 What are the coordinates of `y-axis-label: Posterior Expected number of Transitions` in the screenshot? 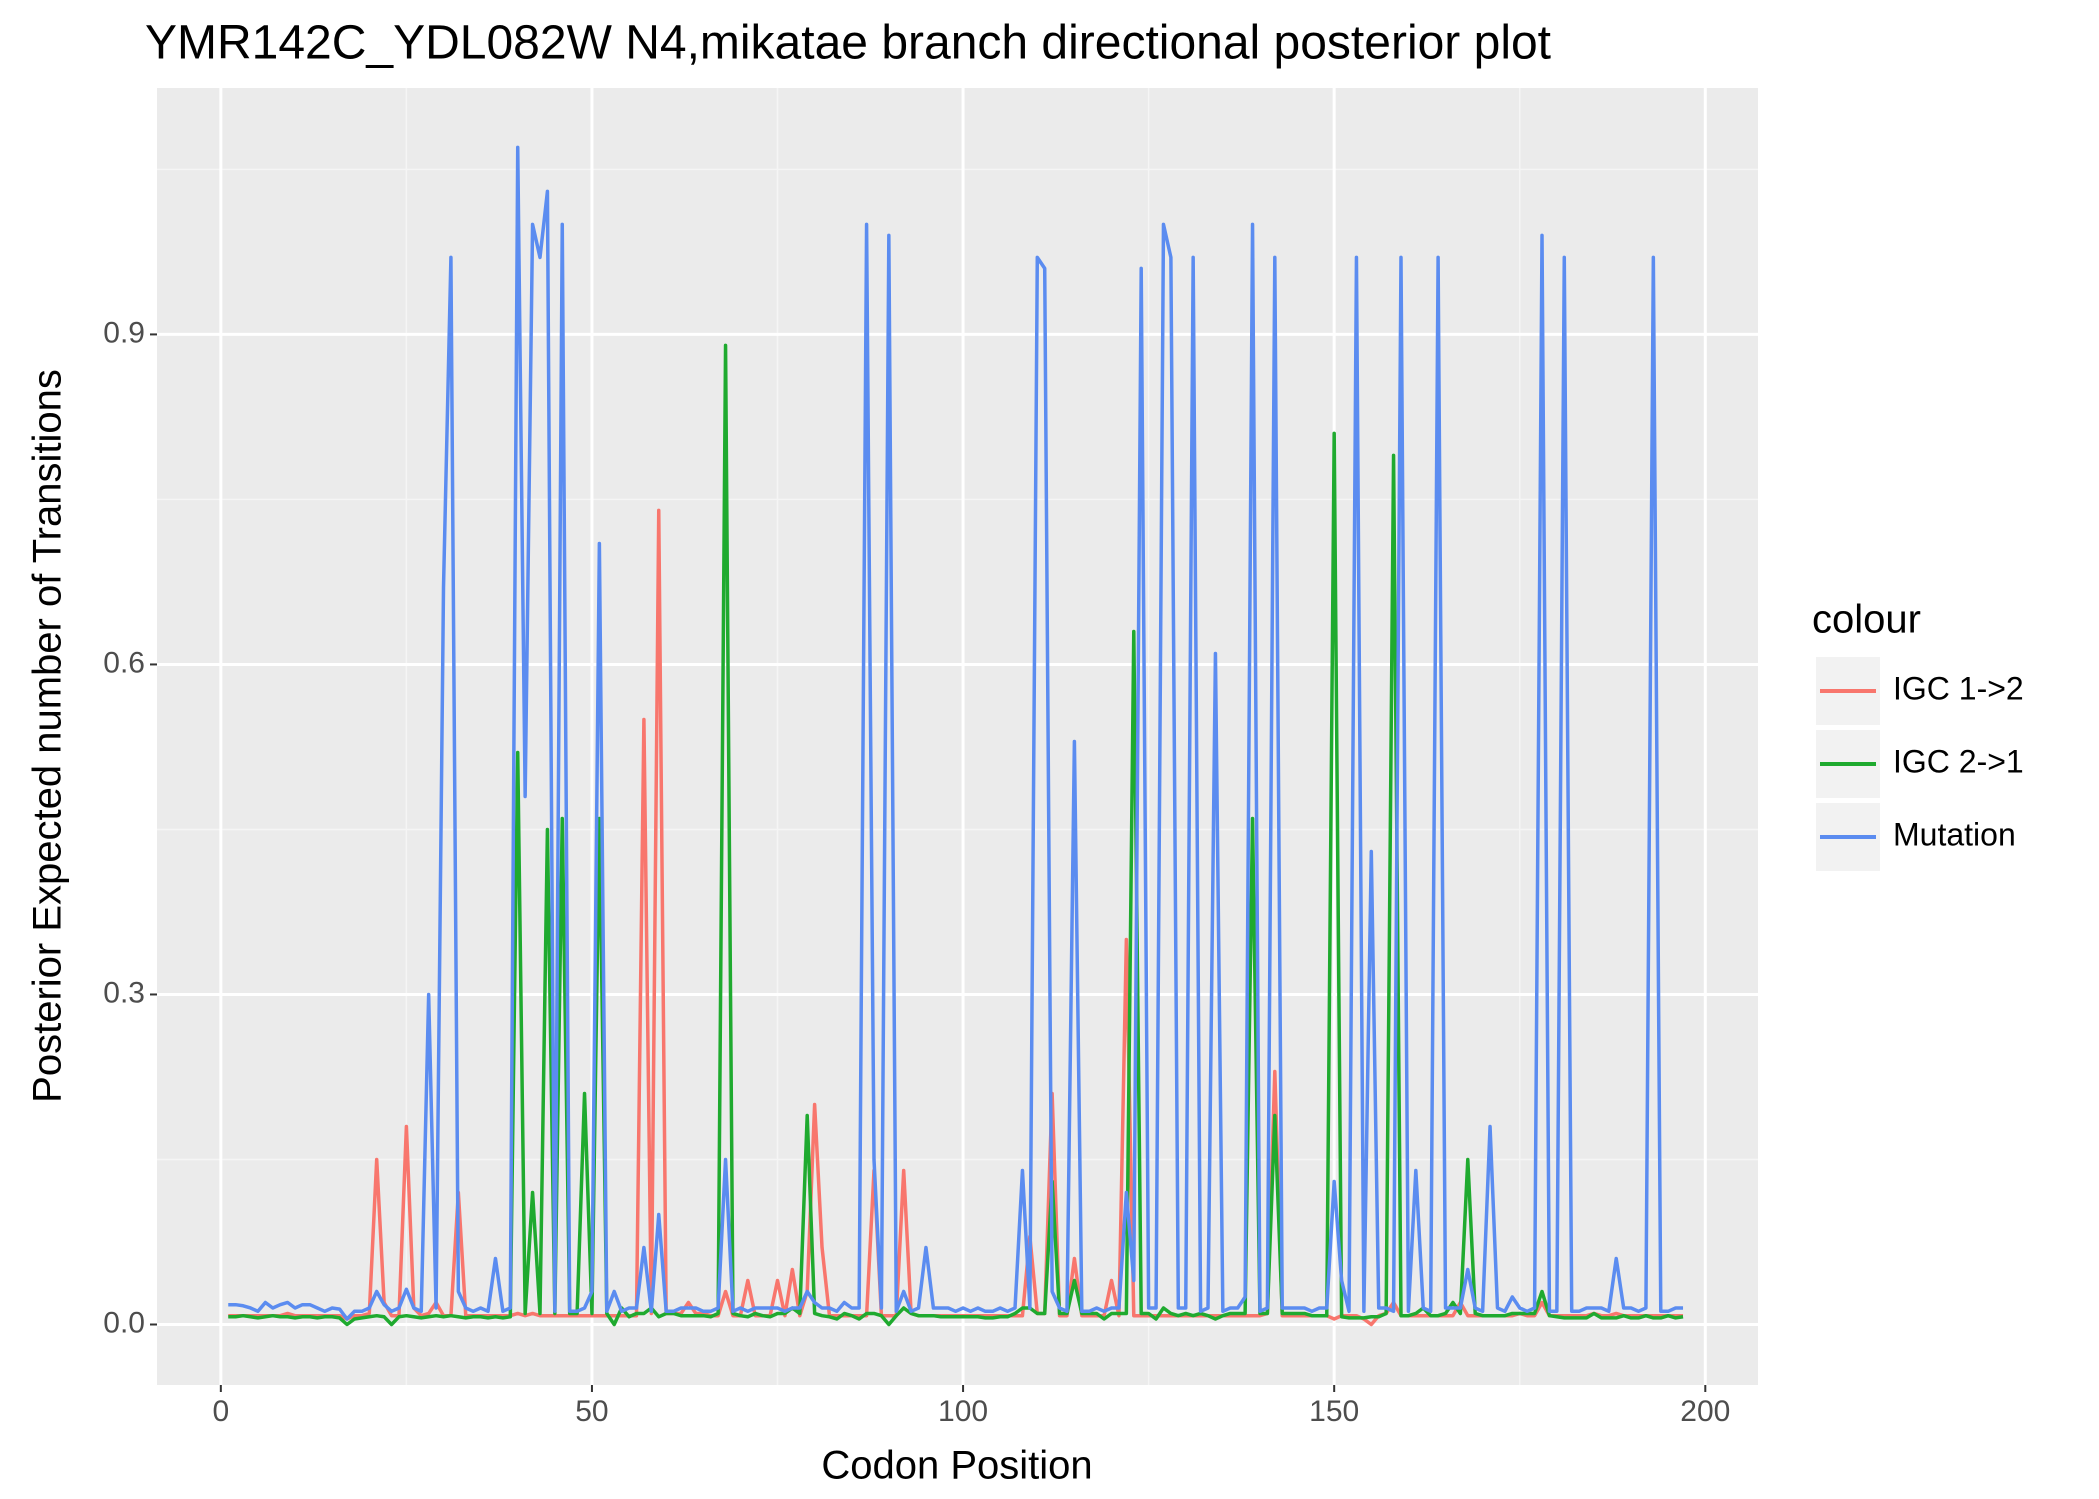 It's located at (48, 736).